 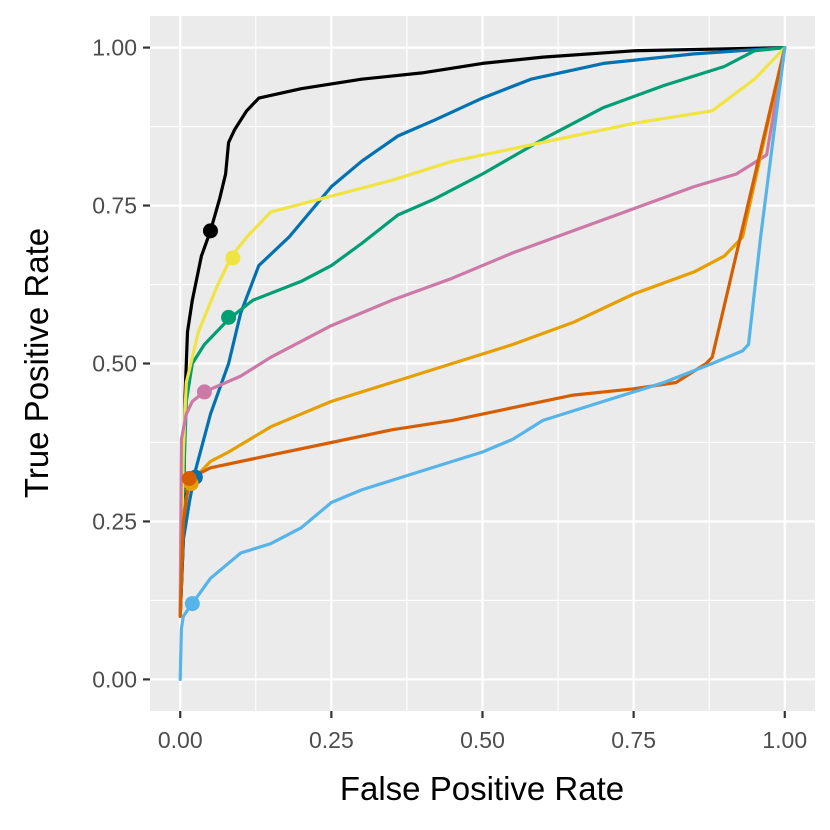 I want to click on x-tick-label: 0.75, so click(x=633, y=740).